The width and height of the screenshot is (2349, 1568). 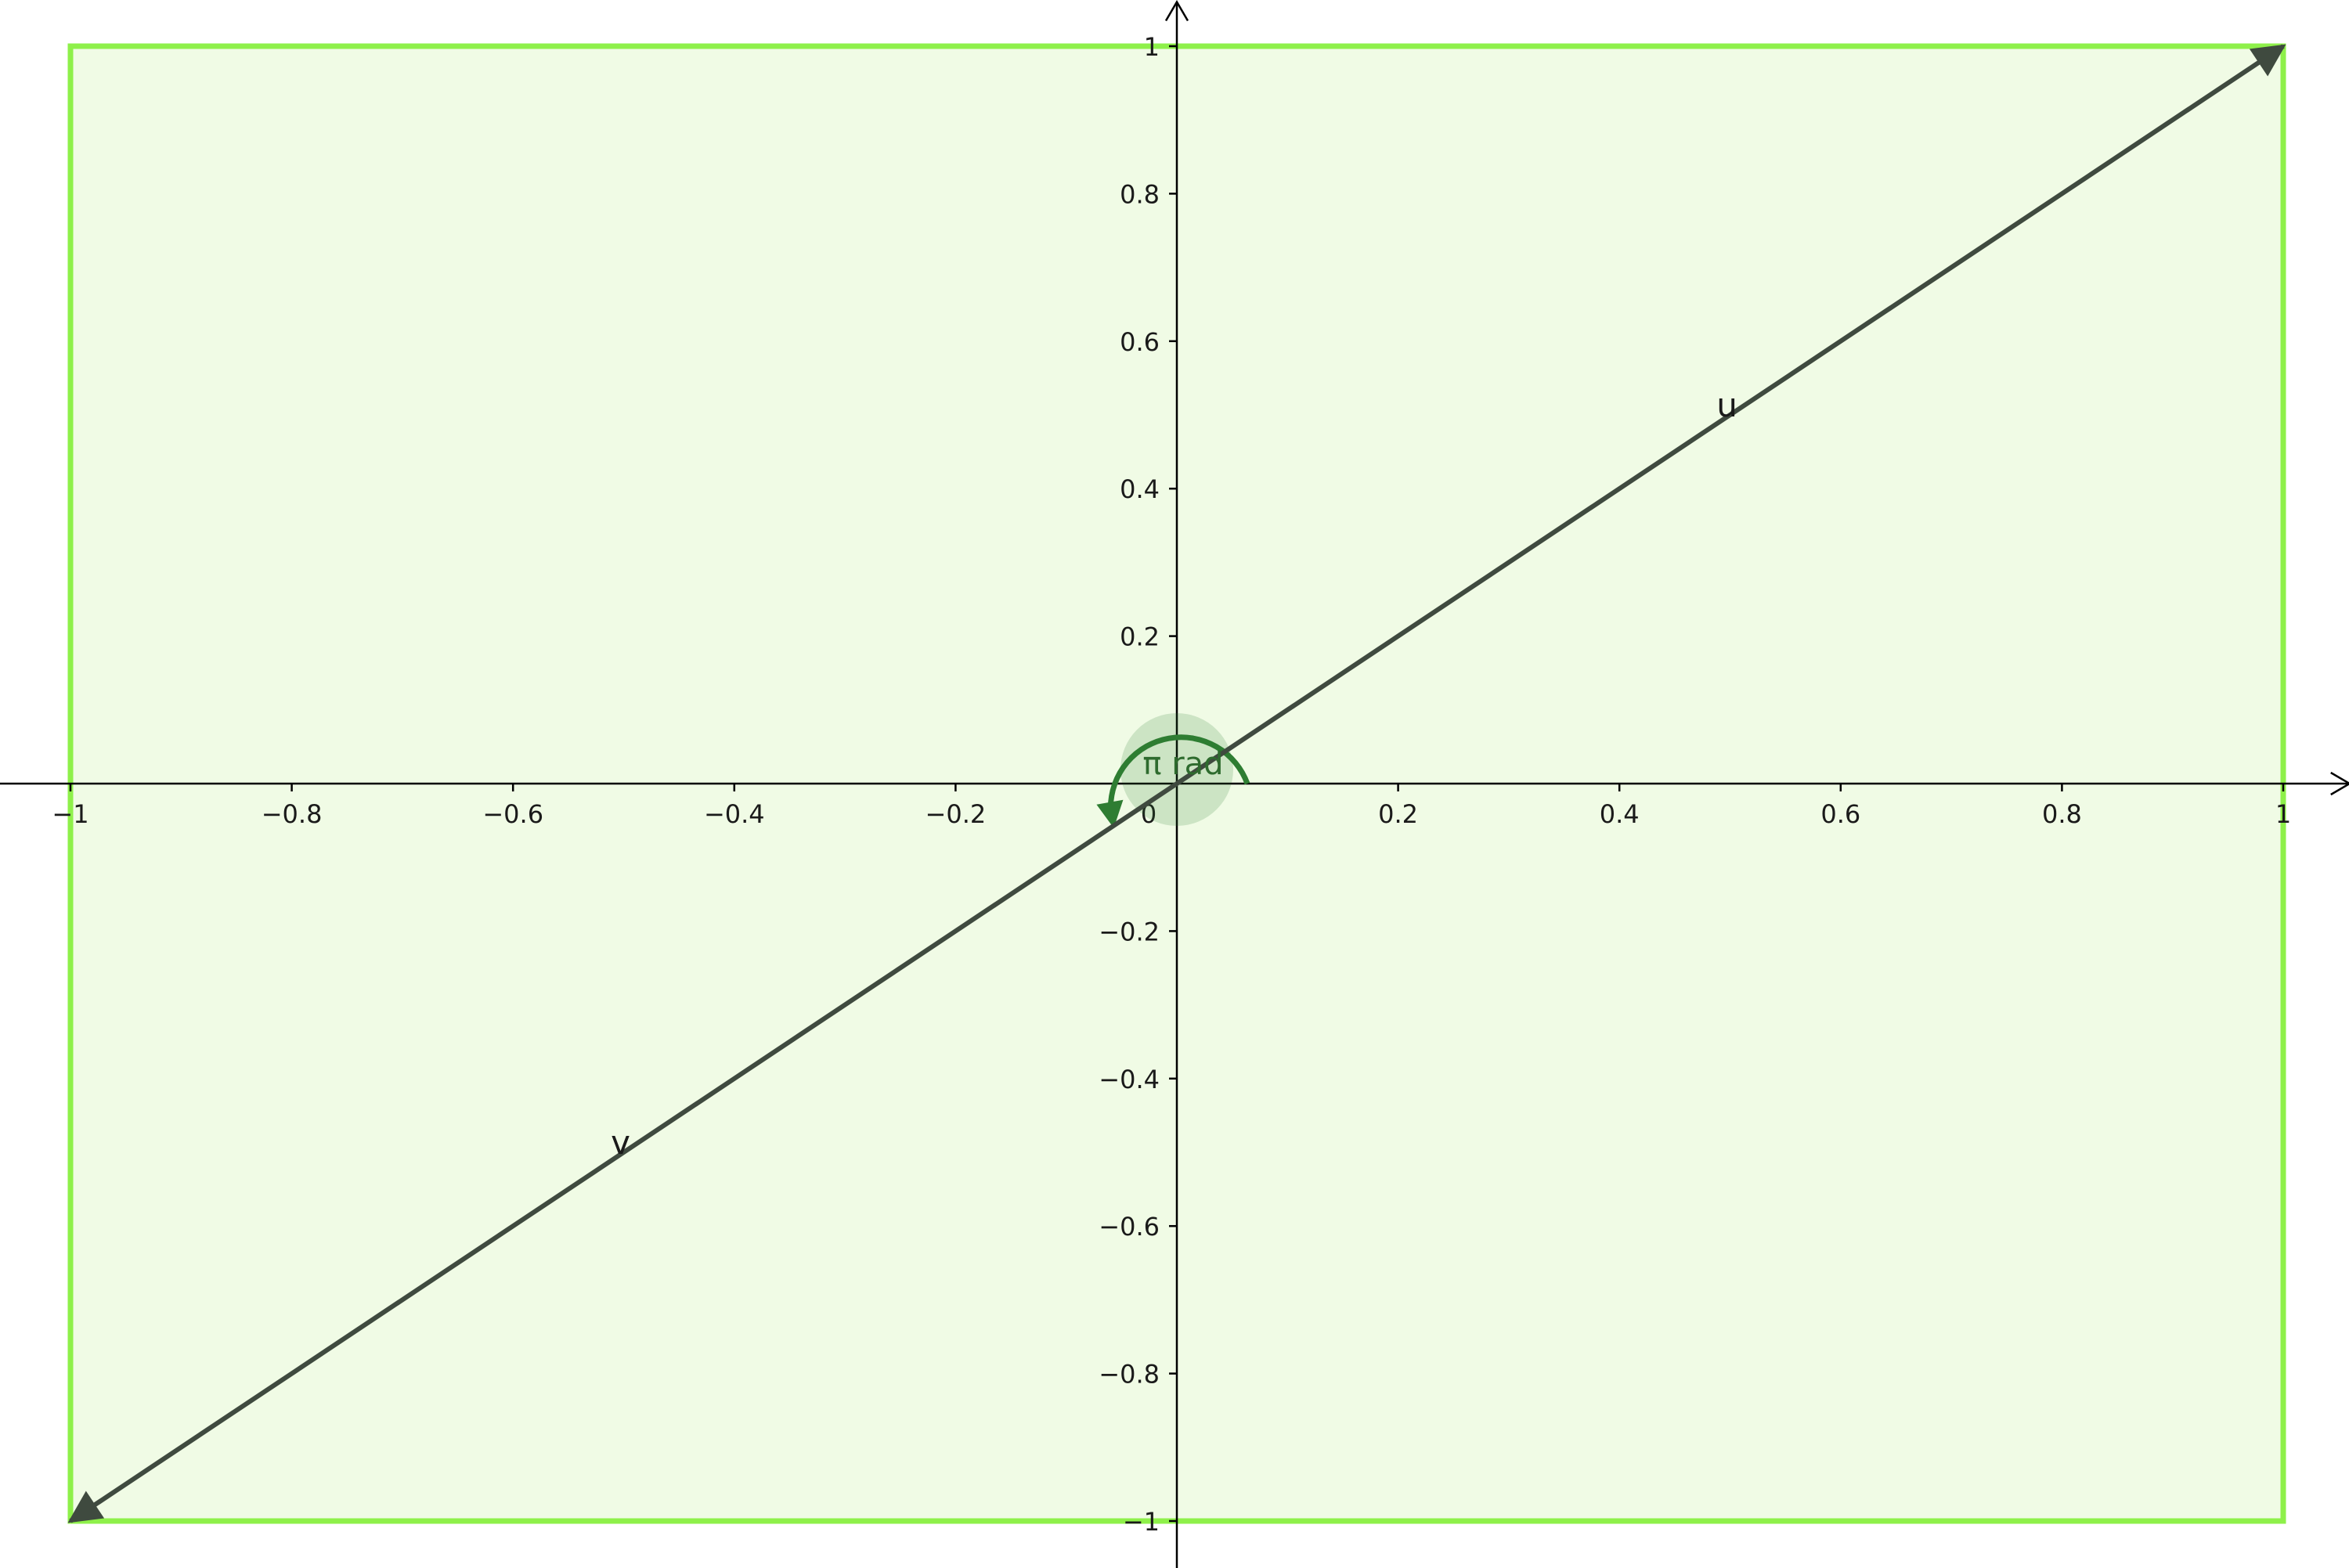 What do you see at coordinates (2340, 783) in the screenshot?
I see `x-axis-arrow-icon` at bounding box center [2340, 783].